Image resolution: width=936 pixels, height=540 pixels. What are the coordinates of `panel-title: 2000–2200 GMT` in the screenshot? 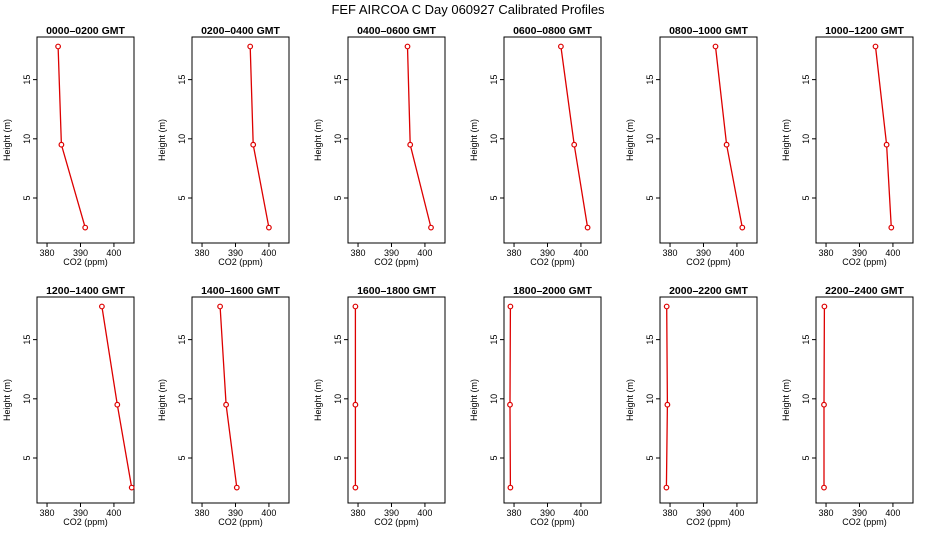 It's located at (708, 291).